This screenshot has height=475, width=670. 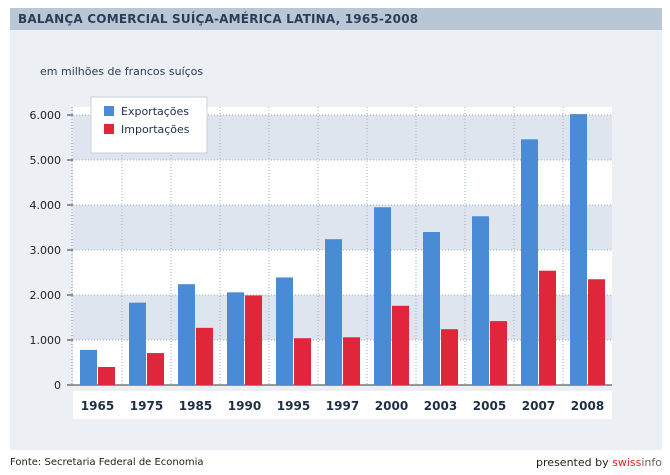 What do you see at coordinates (651, 462) in the screenshot?
I see `brand-info: info` at bounding box center [651, 462].